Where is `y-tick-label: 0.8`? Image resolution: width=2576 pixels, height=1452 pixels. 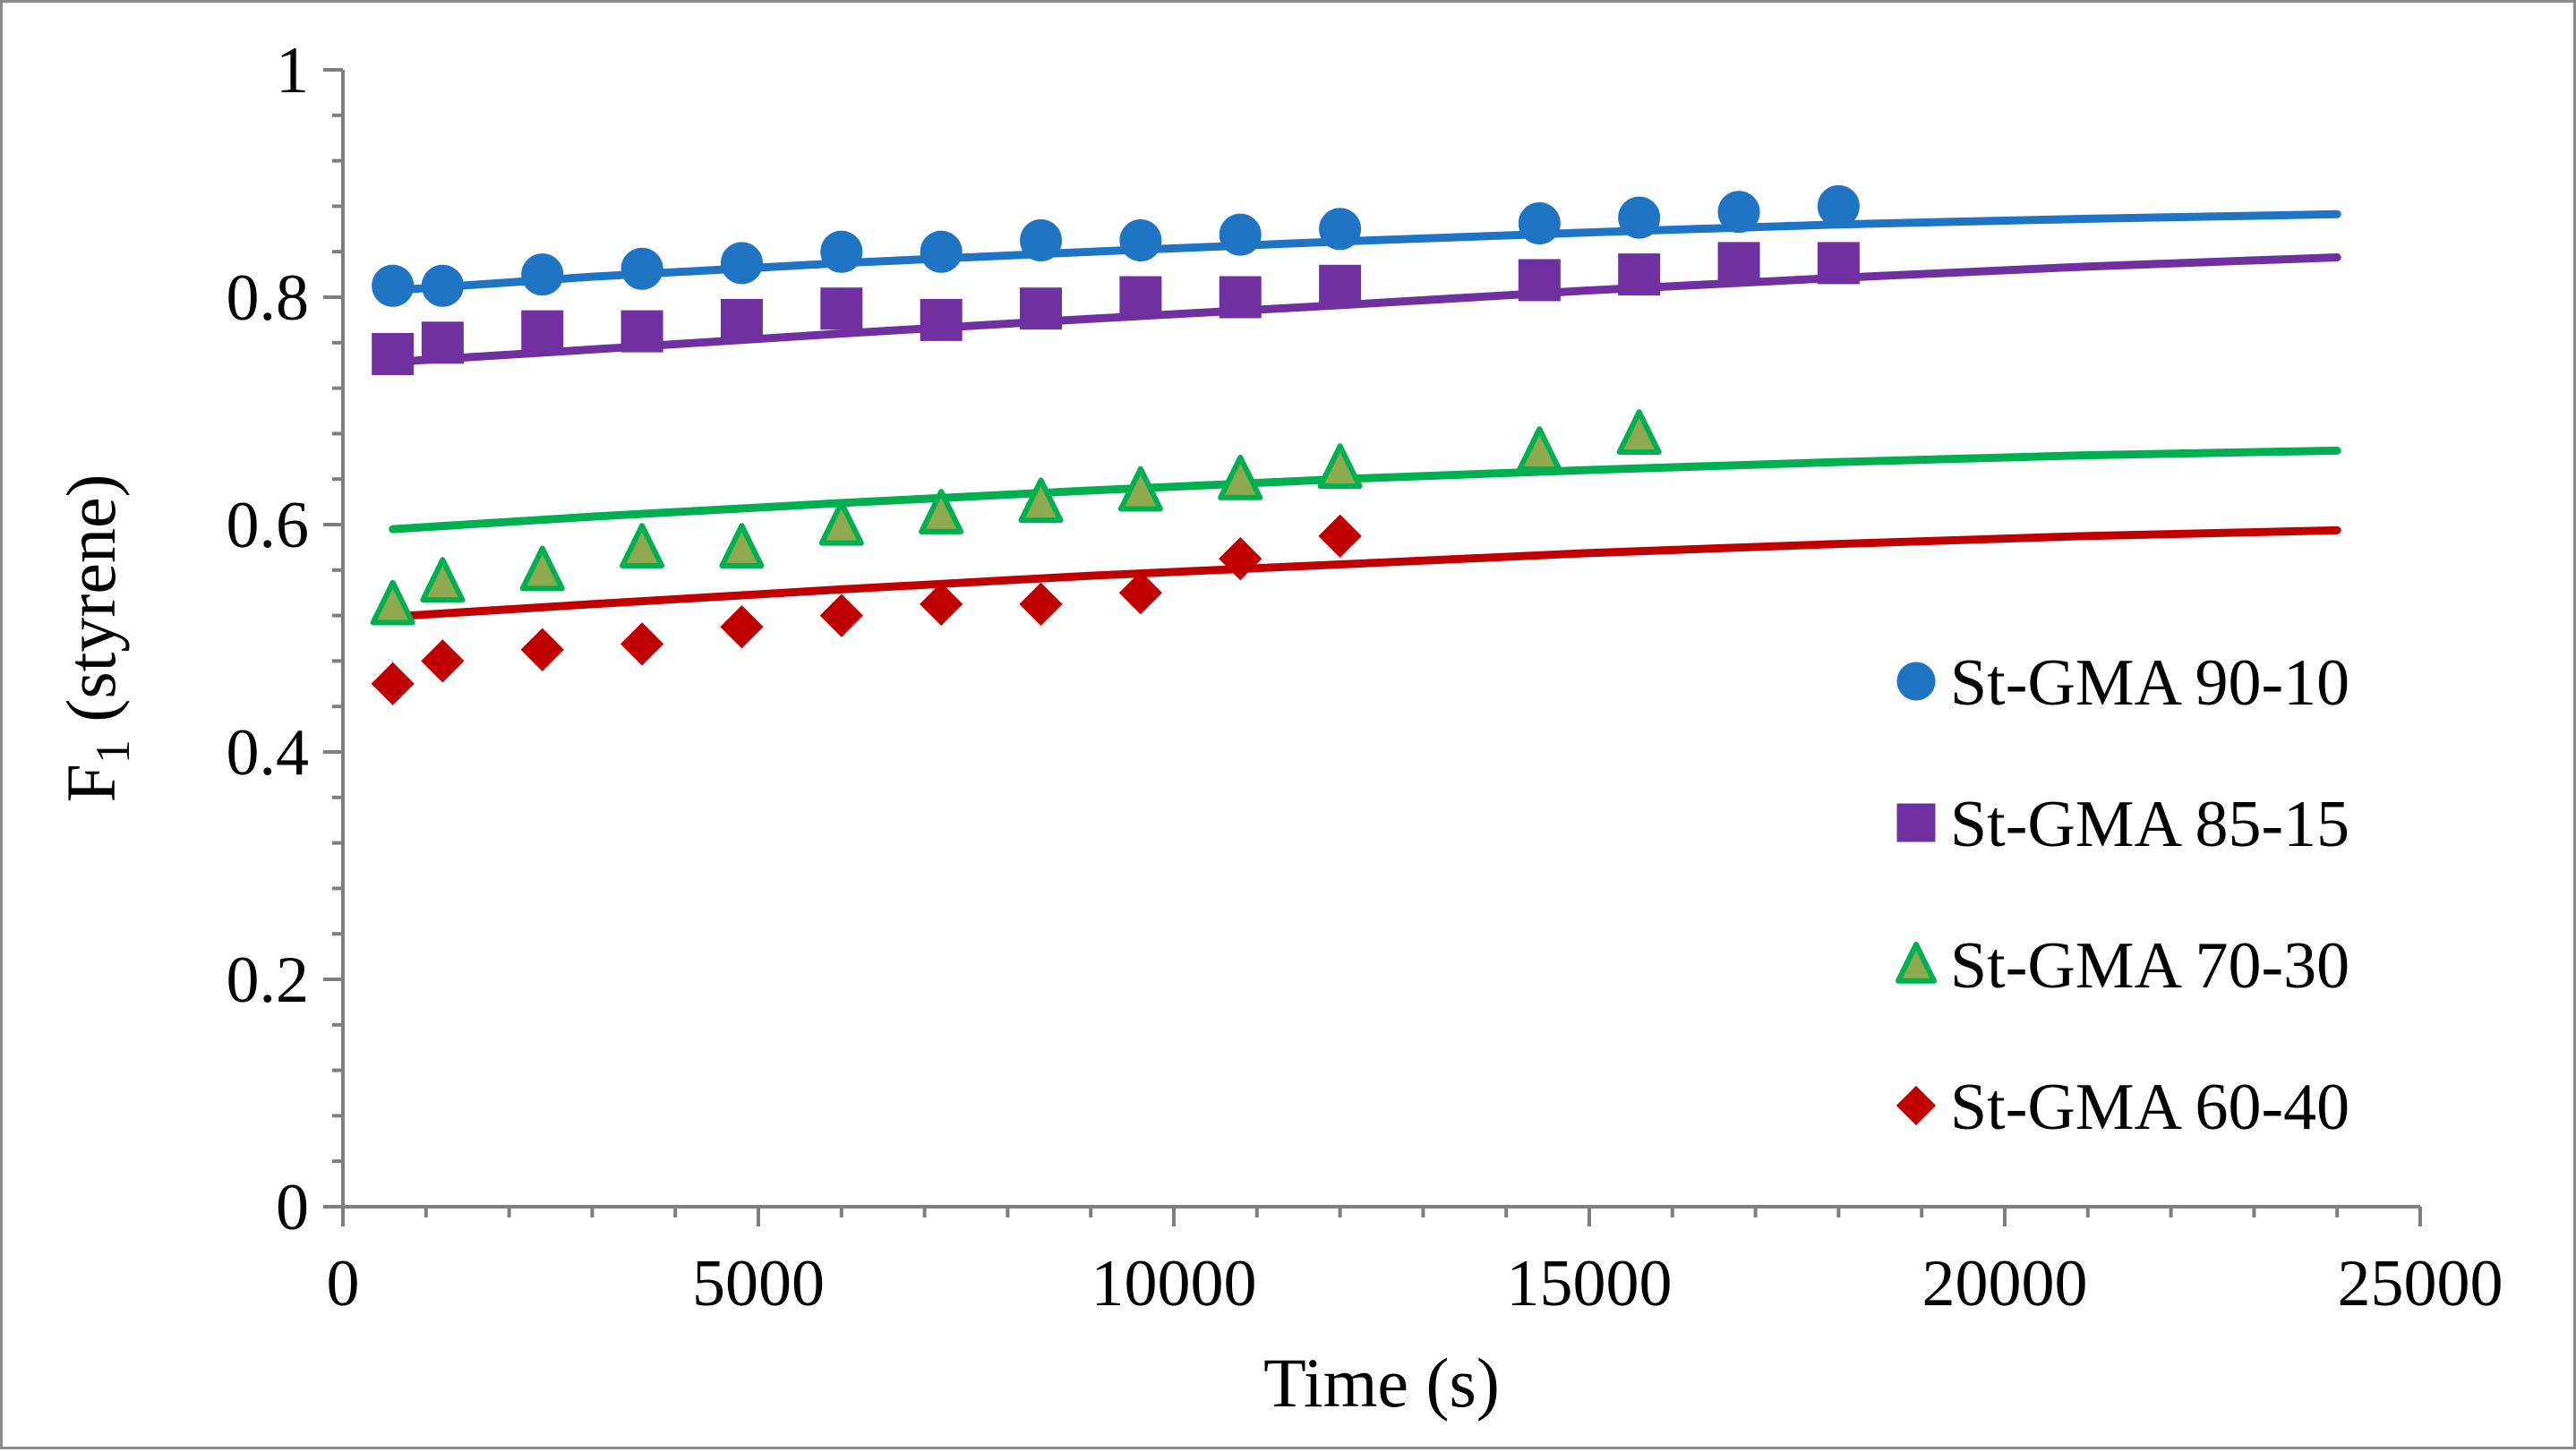
y-tick-label: 0.8 is located at coordinates (268, 298).